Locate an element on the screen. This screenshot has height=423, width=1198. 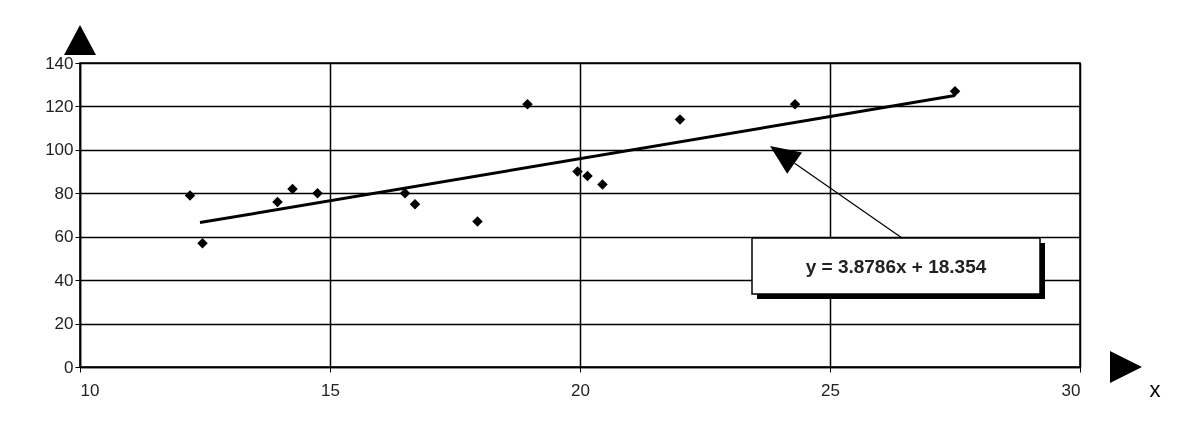
x-axis-title: x is located at coordinates (1155, 389).